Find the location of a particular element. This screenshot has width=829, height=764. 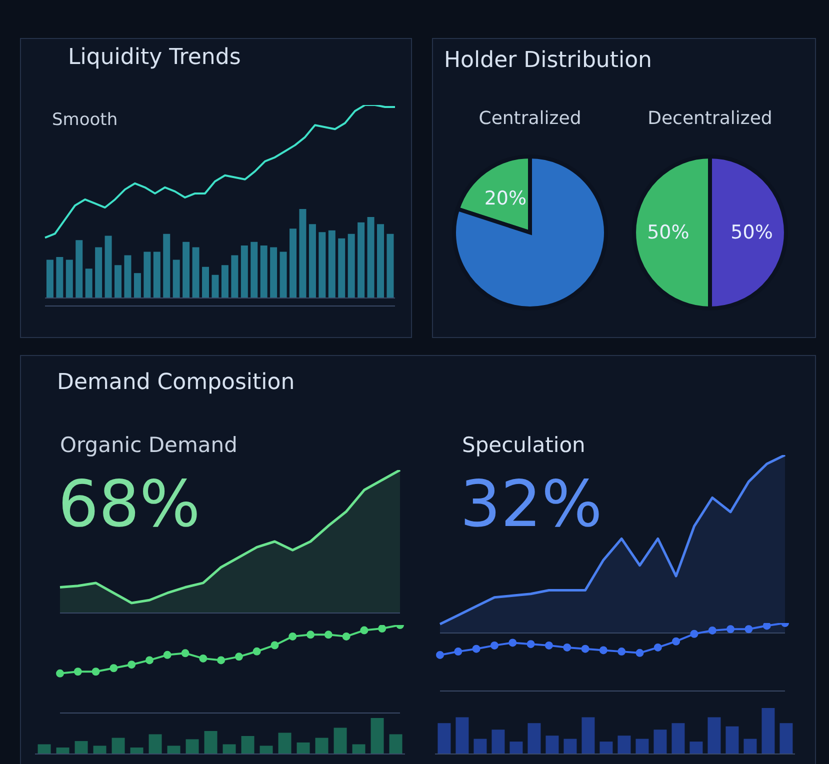

chart-subtitle: Decentralized is located at coordinates (710, 118).